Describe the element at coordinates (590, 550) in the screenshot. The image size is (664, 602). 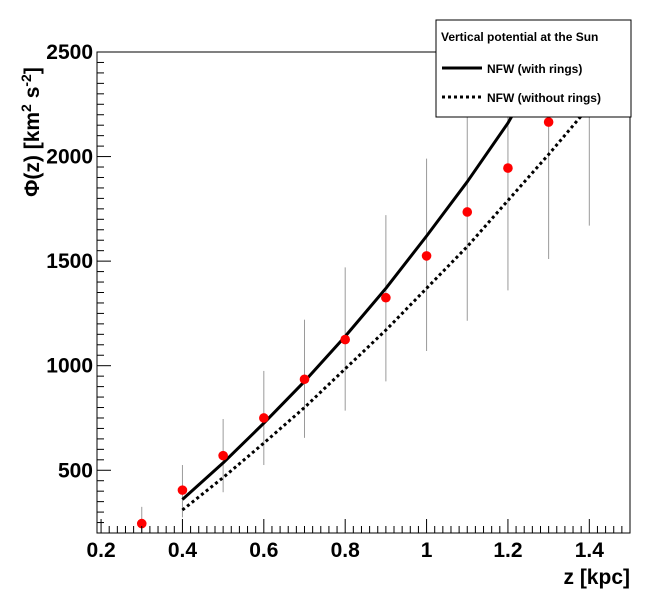
I see `x-tick-label: 1.4` at that location.